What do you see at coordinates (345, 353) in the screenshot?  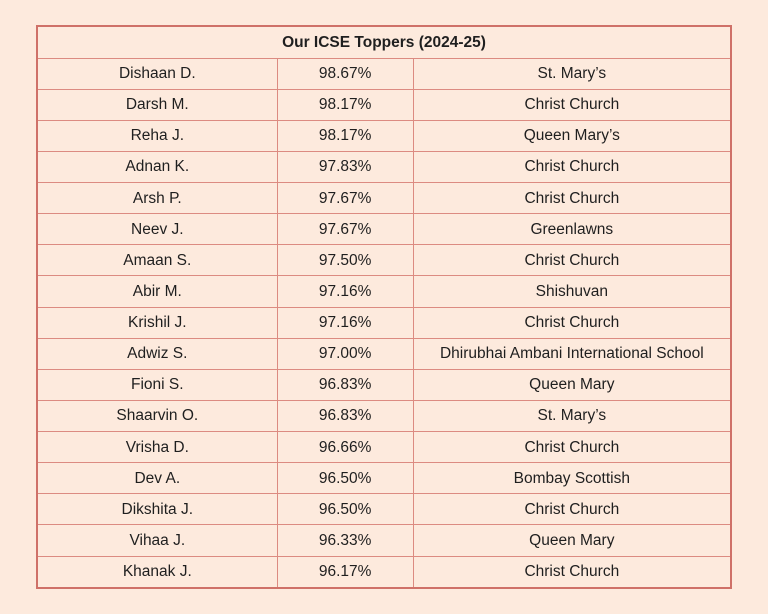 I see `percentage-cell: 97.00%` at bounding box center [345, 353].